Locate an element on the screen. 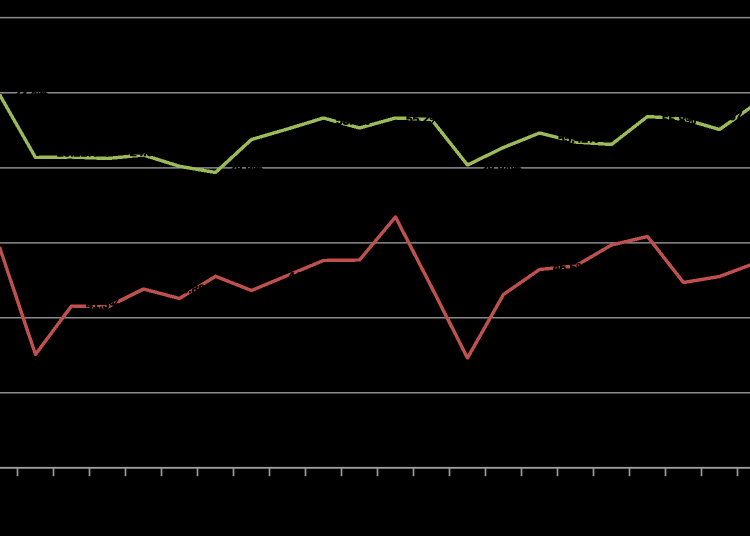 The width and height of the screenshot is (750, 536). svg-text: 55.8% is located at coordinates (679, 120).